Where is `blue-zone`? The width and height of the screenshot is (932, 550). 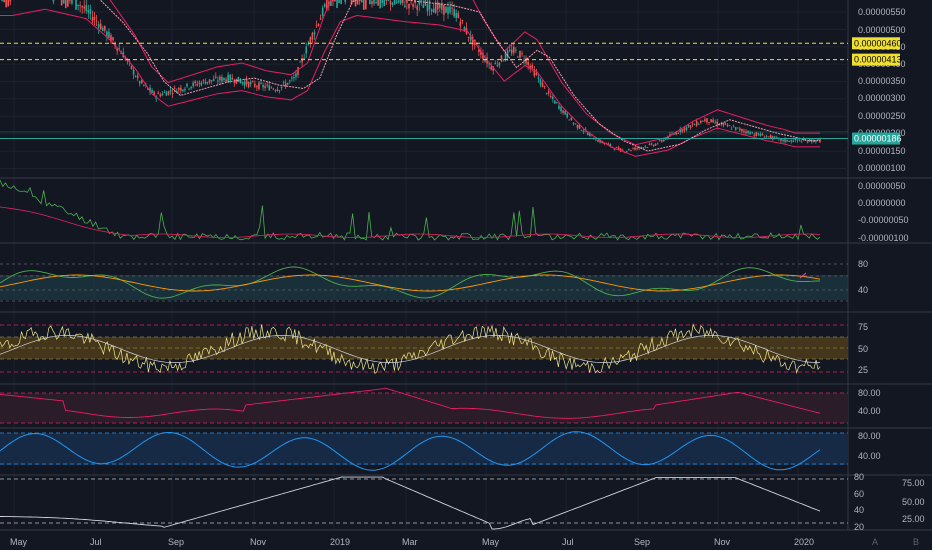
blue-zone is located at coordinates (424, 449).